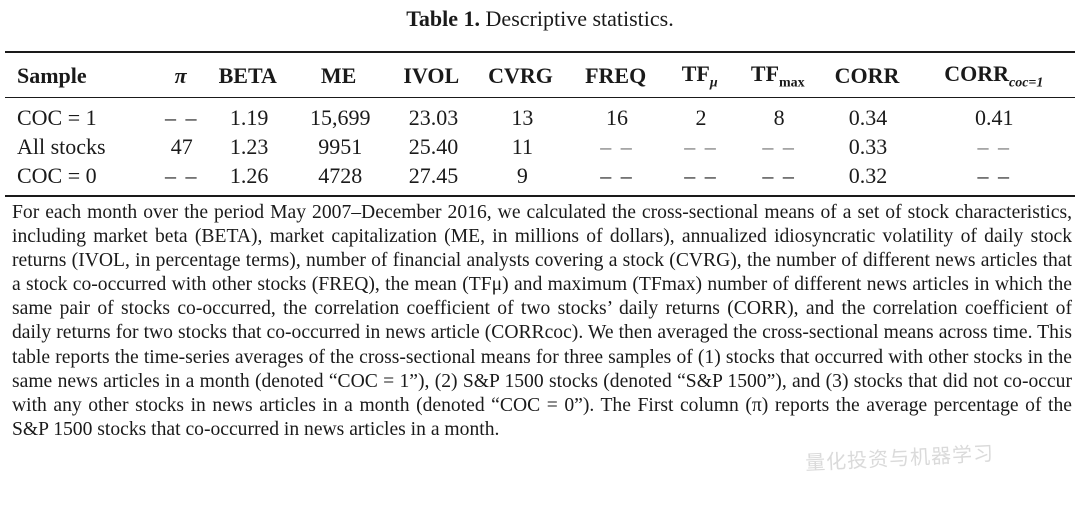 The image size is (1080, 506). What do you see at coordinates (522, 175) in the screenshot?
I see `table-cell: 9` at bounding box center [522, 175].